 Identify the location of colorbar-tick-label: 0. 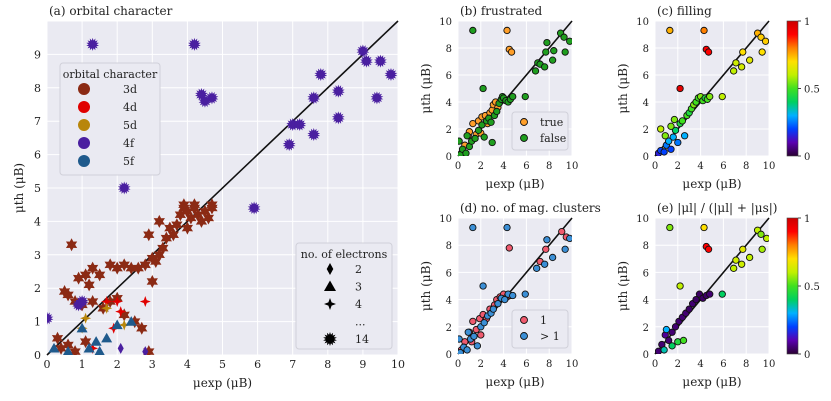
(807, 157).